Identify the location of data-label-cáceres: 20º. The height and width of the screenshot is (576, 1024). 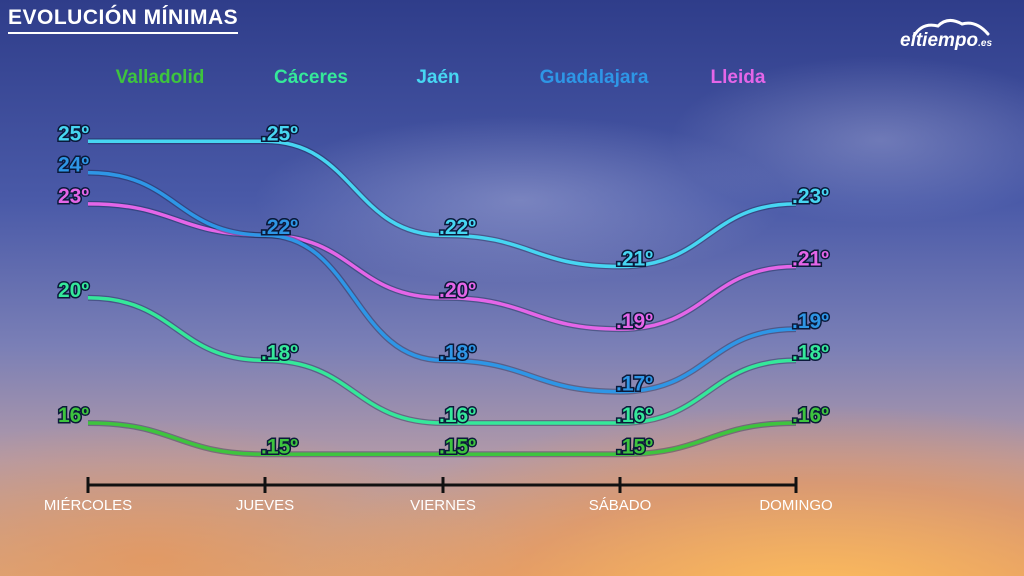
(73, 290).